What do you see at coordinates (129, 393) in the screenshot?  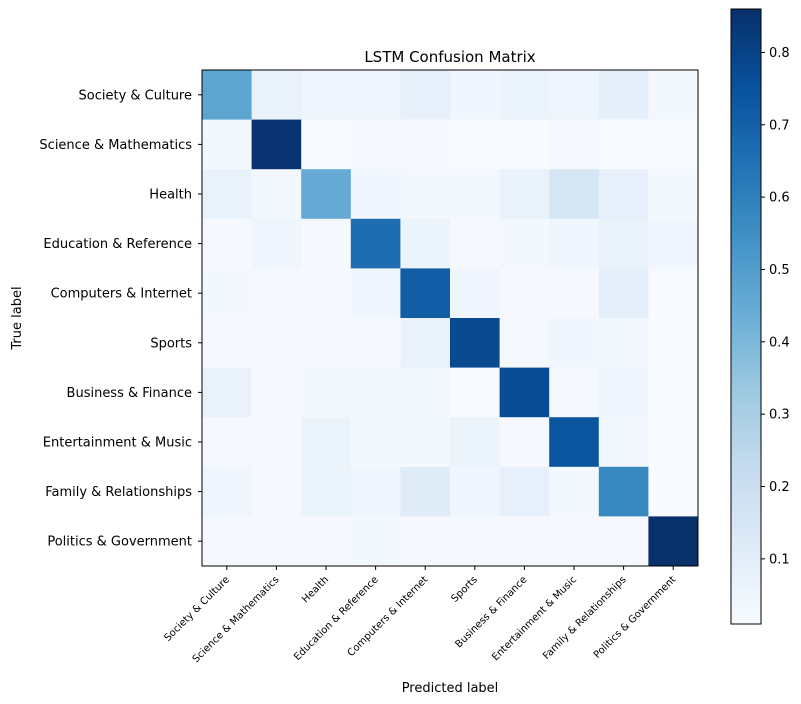 I see `y-tick-label: Business & Finance` at bounding box center [129, 393].